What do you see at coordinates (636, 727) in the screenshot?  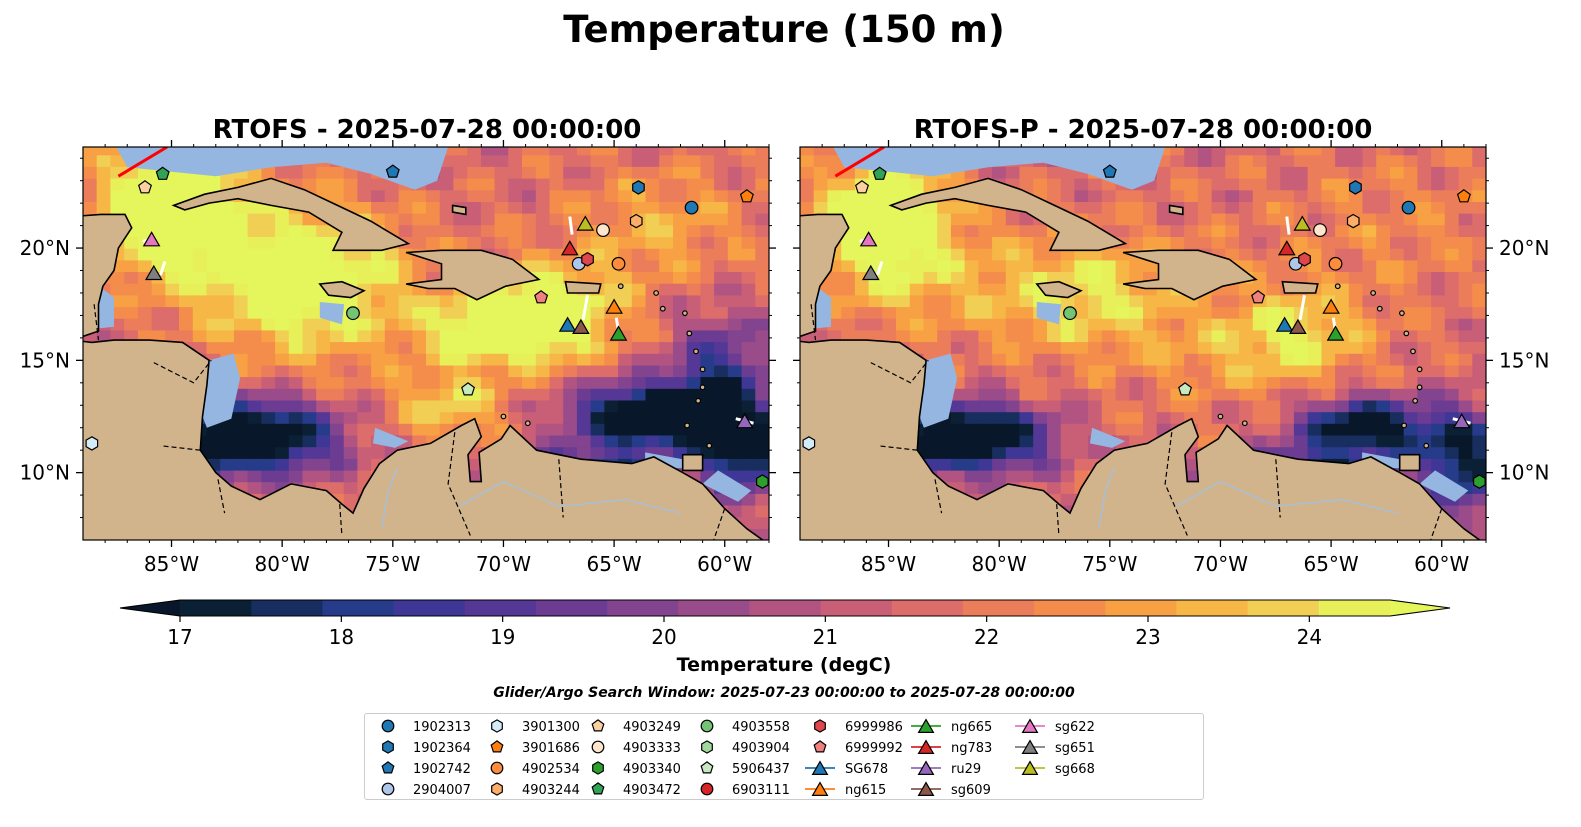 I see `legend-entry-4903249: 4903249` at bounding box center [636, 727].